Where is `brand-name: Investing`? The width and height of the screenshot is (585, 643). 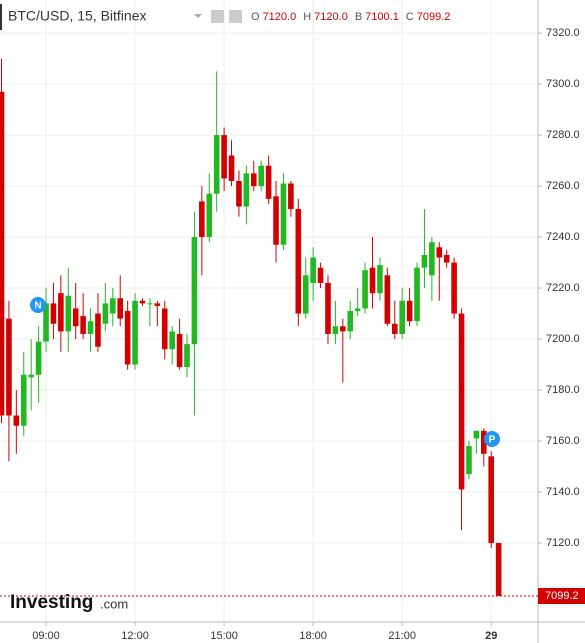
brand-name: Investing is located at coordinates (51, 602).